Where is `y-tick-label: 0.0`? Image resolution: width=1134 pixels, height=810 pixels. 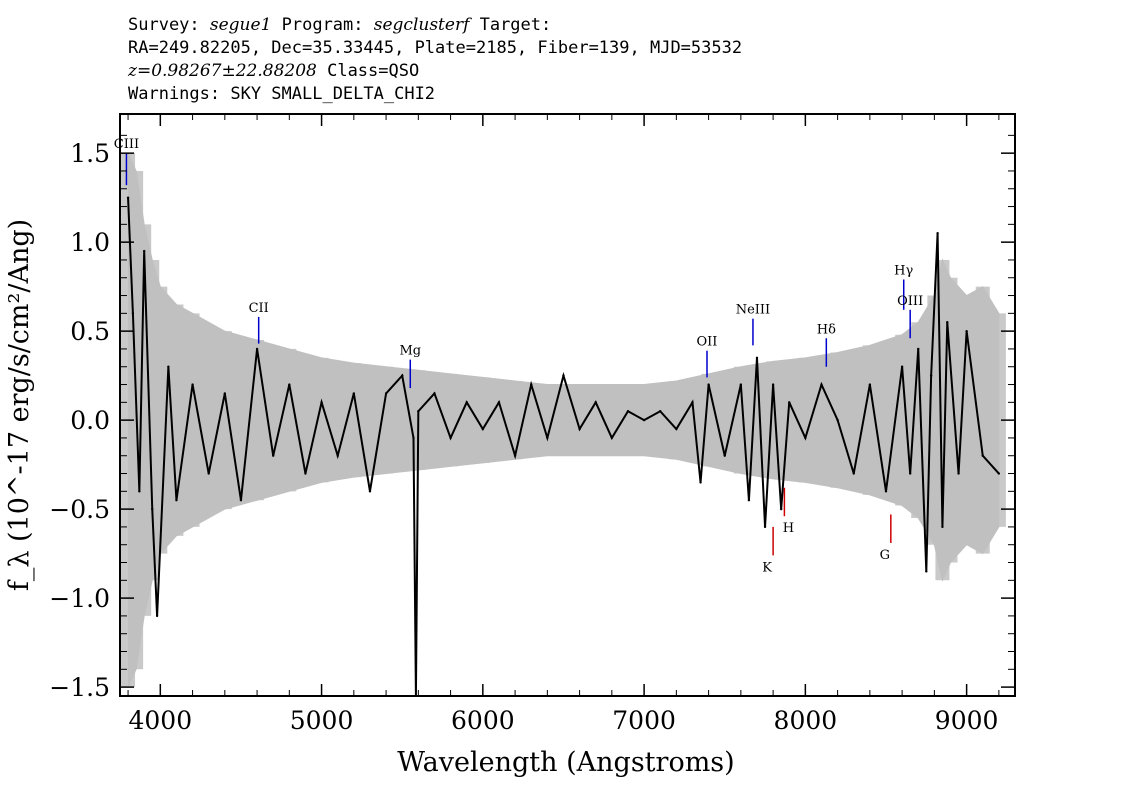
y-tick-label: 0.0 is located at coordinates (90, 420).